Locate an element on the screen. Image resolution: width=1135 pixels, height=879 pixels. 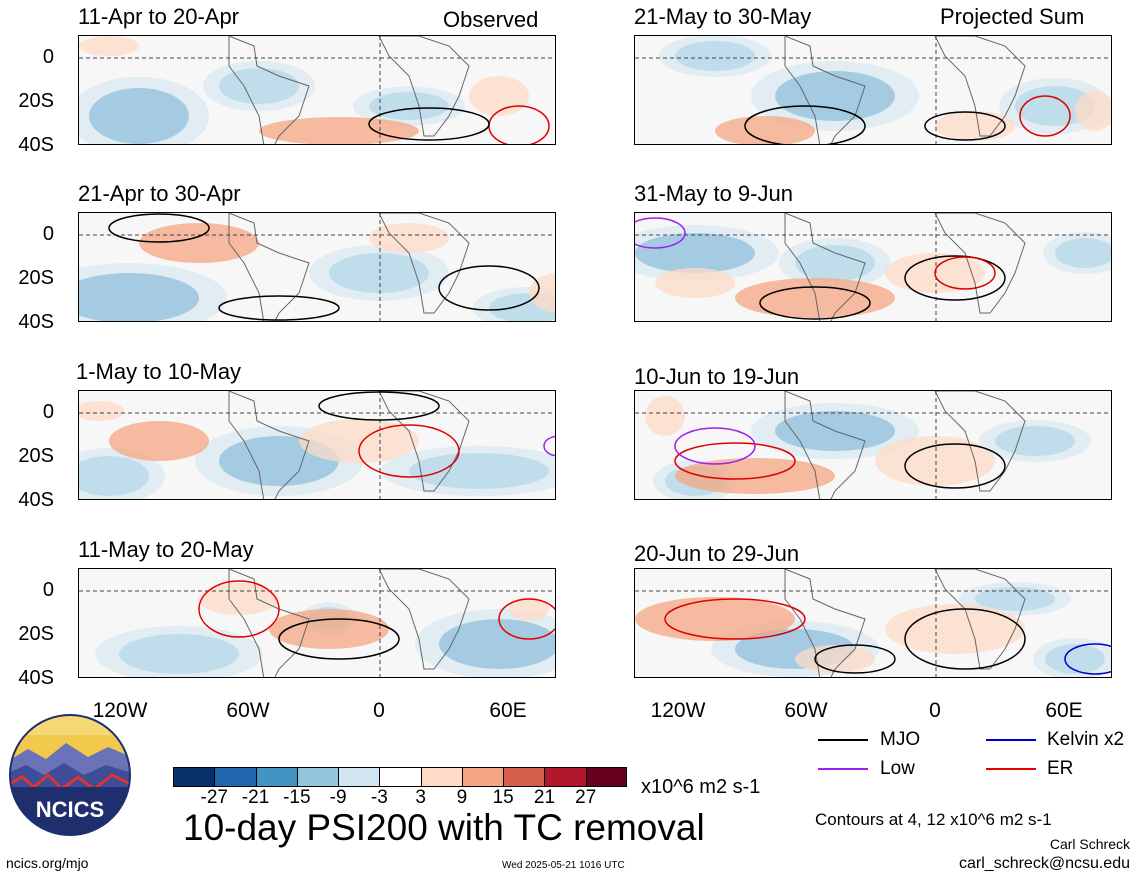
panel-title-left-4: 11-May to 20-May is located at coordinates (166, 549).